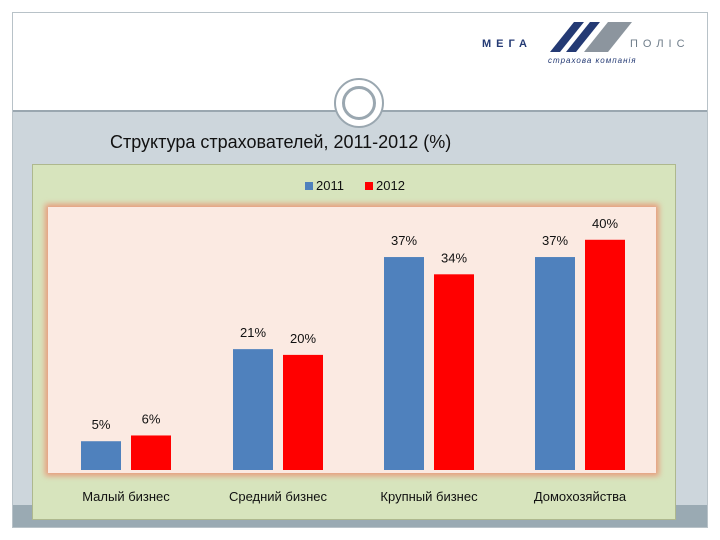 The height and width of the screenshot is (540, 720). I want to click on company-logo: МЕГА ПОЛІС страхова компанія, so click(597, 45).